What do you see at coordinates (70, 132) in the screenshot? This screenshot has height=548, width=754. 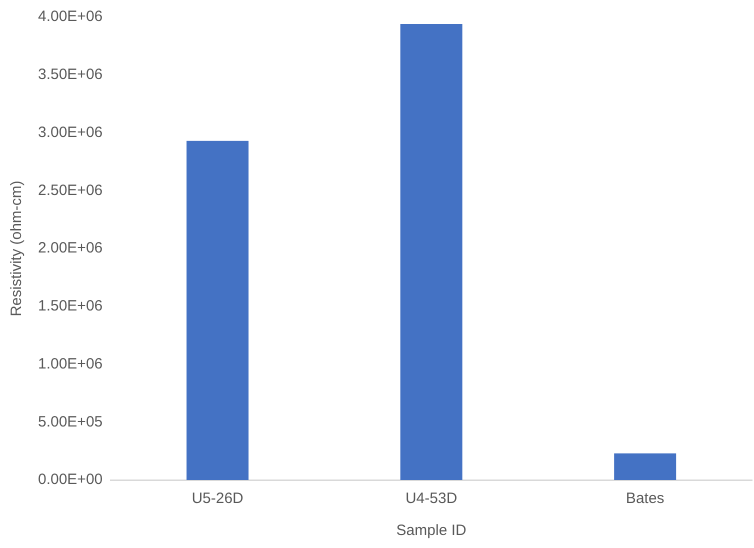 I see `y-tick-label: 3.00E+06` at bounding box center [70, 132].